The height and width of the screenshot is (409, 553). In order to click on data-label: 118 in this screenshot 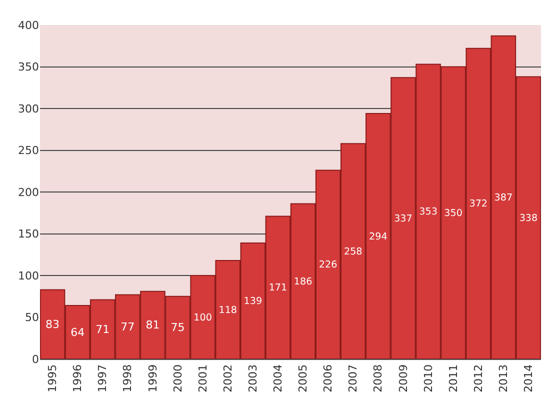, I will do `click(228, 310)`.